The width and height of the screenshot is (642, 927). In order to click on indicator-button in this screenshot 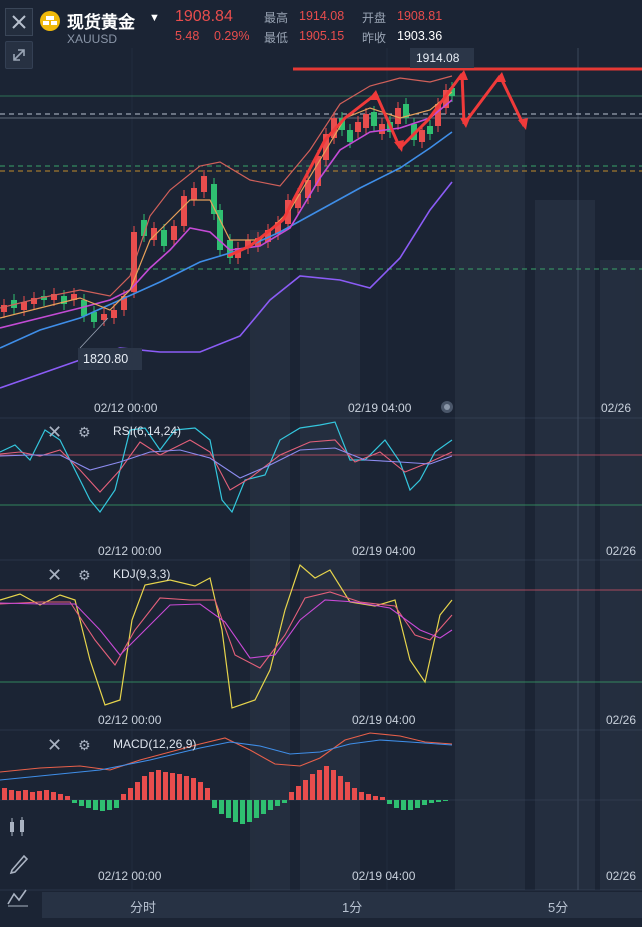, I will do `click(18, 897)`.